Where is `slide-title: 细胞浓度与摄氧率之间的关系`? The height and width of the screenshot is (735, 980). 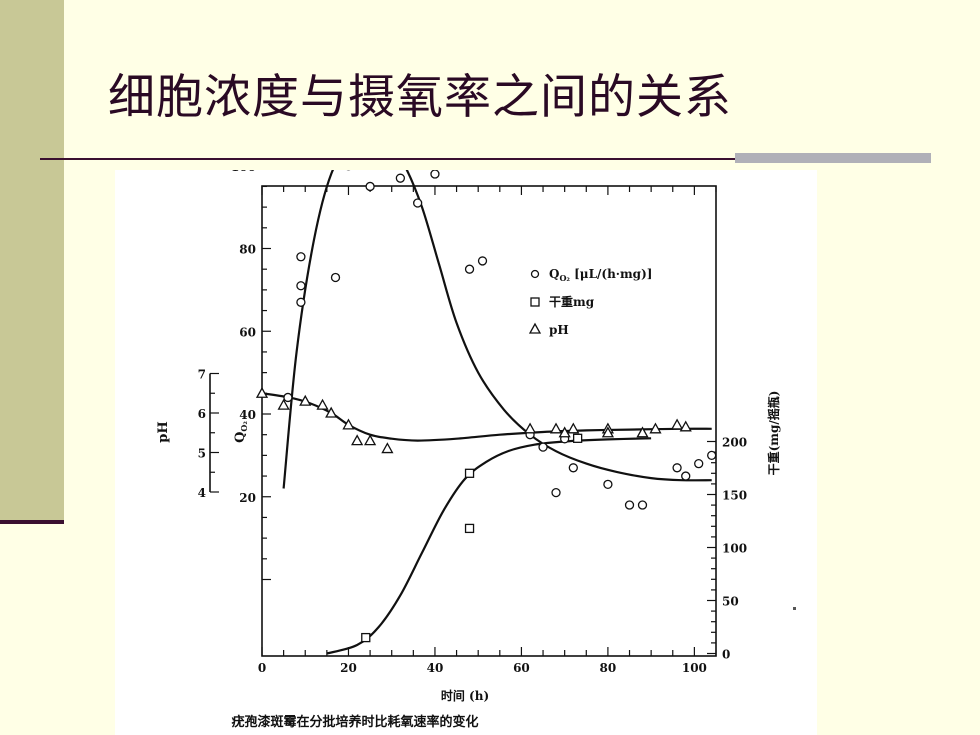 slide-title: 细胞浓度与摄氧率之间的关系 is located at coordinates (420, 97).